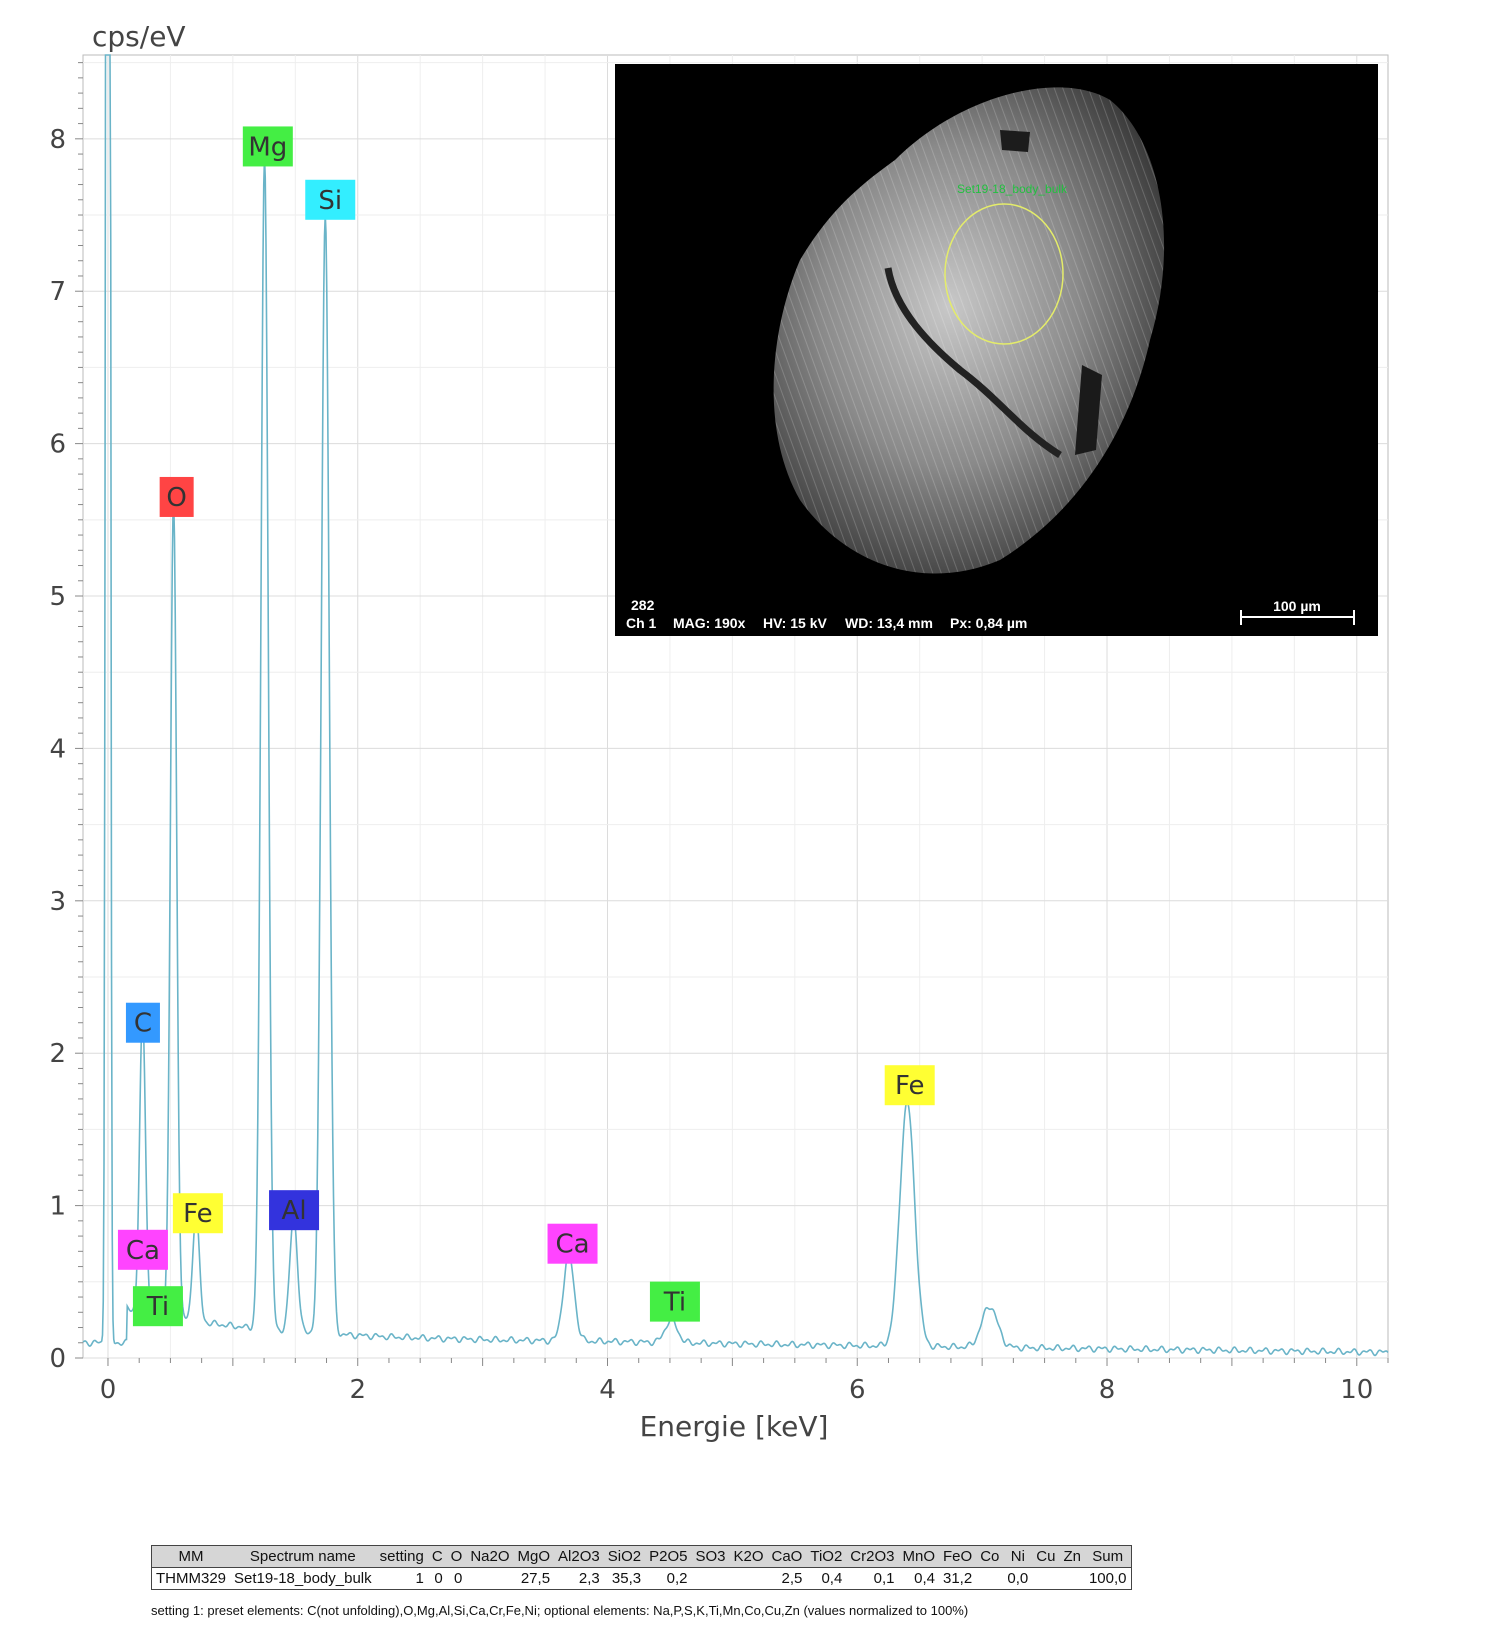  Describe the element at coordinates (57, 140) in the screenshot. I see `y-tick-label: 8` at that location.